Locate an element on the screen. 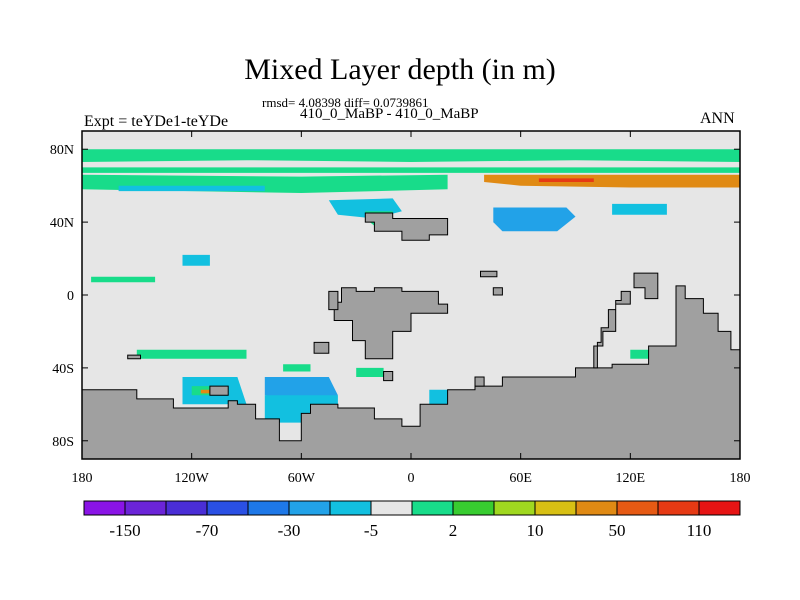 This screenshot has width=800, height=600. colorbar-label: 110 is located at coordinates (699, 530).